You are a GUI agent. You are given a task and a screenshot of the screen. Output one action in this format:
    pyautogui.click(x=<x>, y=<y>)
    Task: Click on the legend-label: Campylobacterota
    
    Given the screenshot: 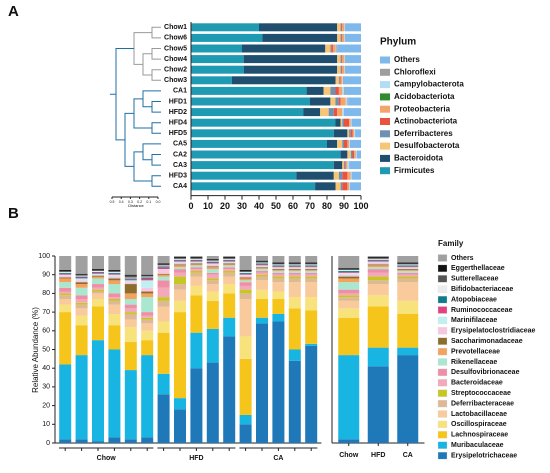 What is the action you would take?
    pyautogui.click(x=429, y=84)
    